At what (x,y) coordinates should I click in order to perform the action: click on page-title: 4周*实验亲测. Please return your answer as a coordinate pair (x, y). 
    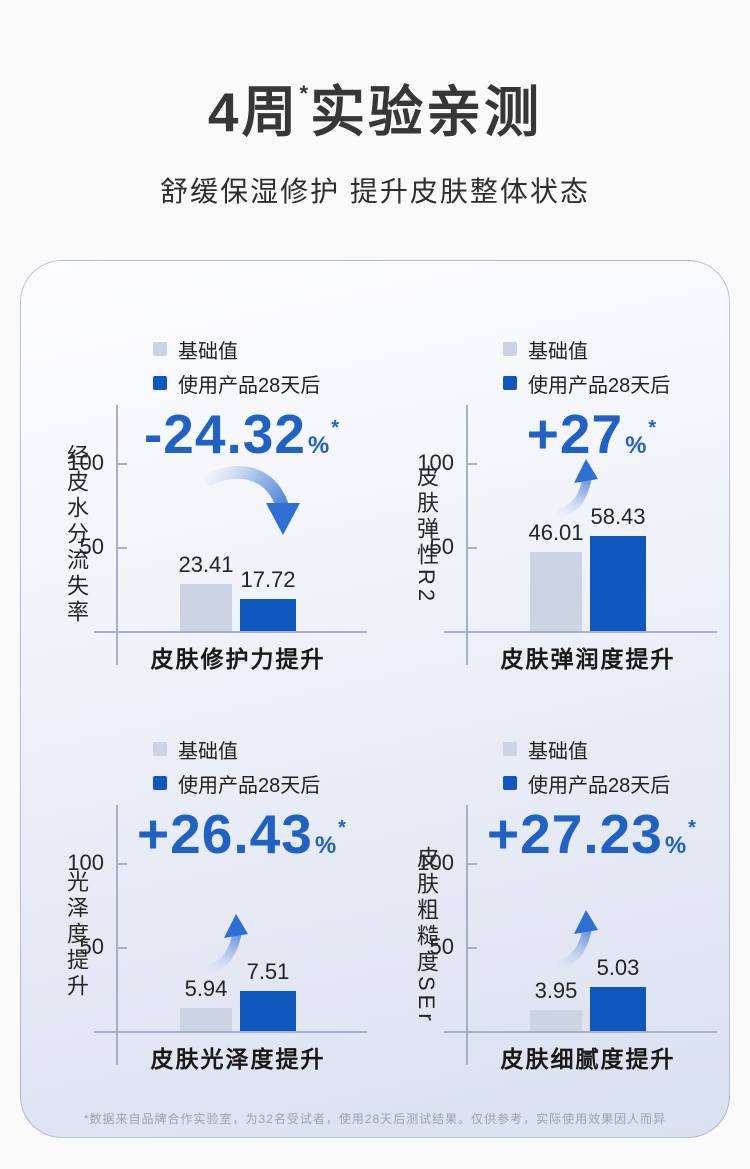
    Looking at the image, I should click on (375, 112).